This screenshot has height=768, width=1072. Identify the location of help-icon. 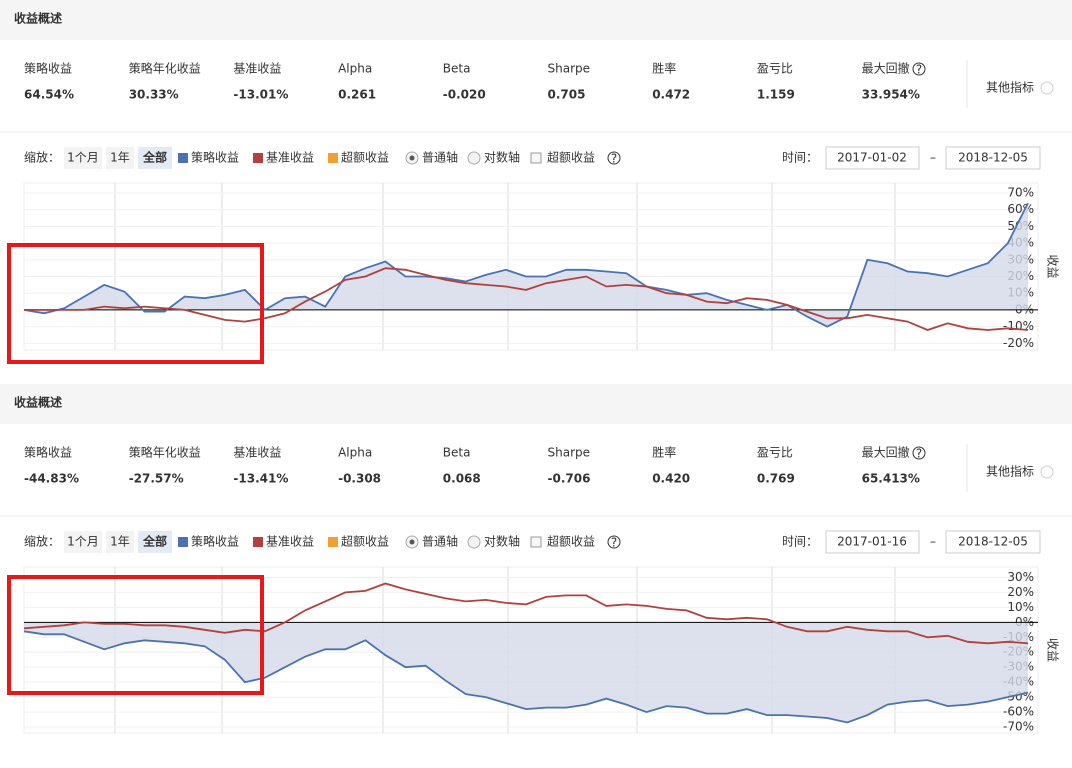
(919, 453).